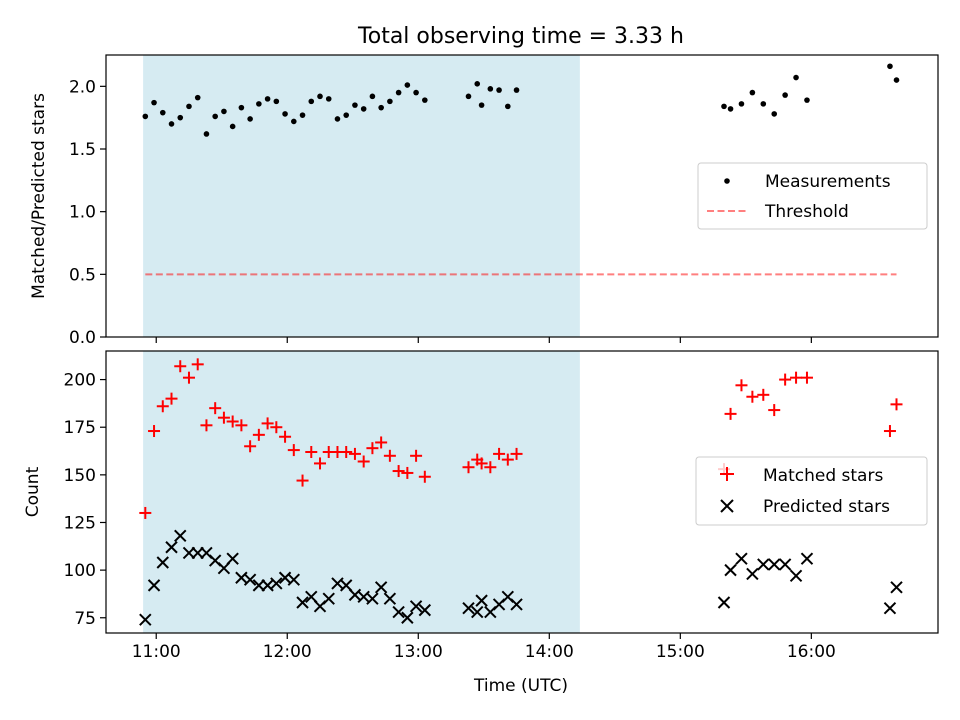 The width and height of the screenshot is (960, 720). I want to click on bottom-panel-ylabel: Count, so click(33, 491).